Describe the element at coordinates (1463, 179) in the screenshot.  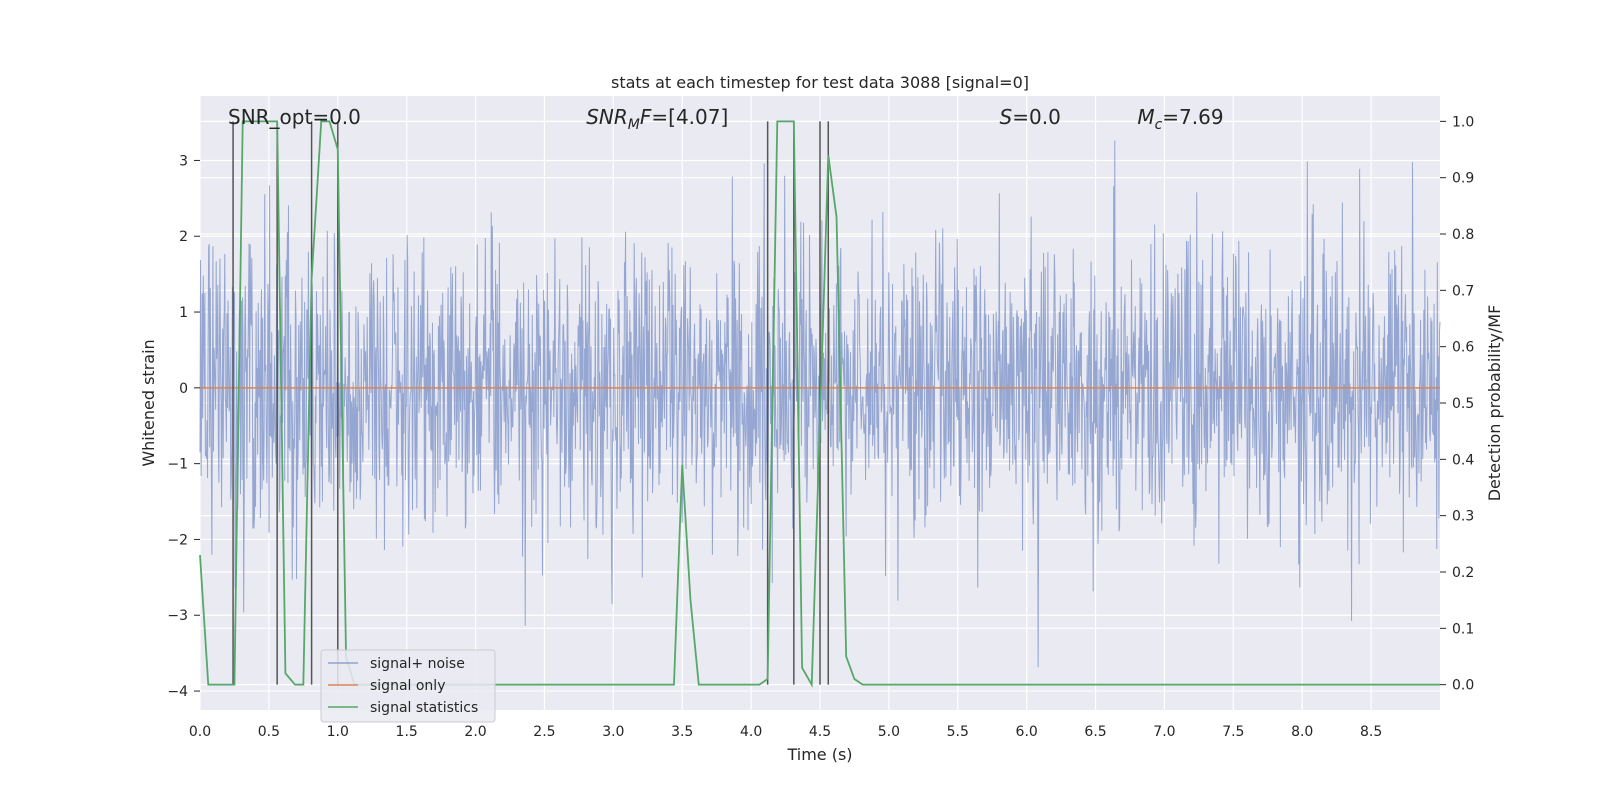
I see `y-right-tick-label: 0.9` at that location.